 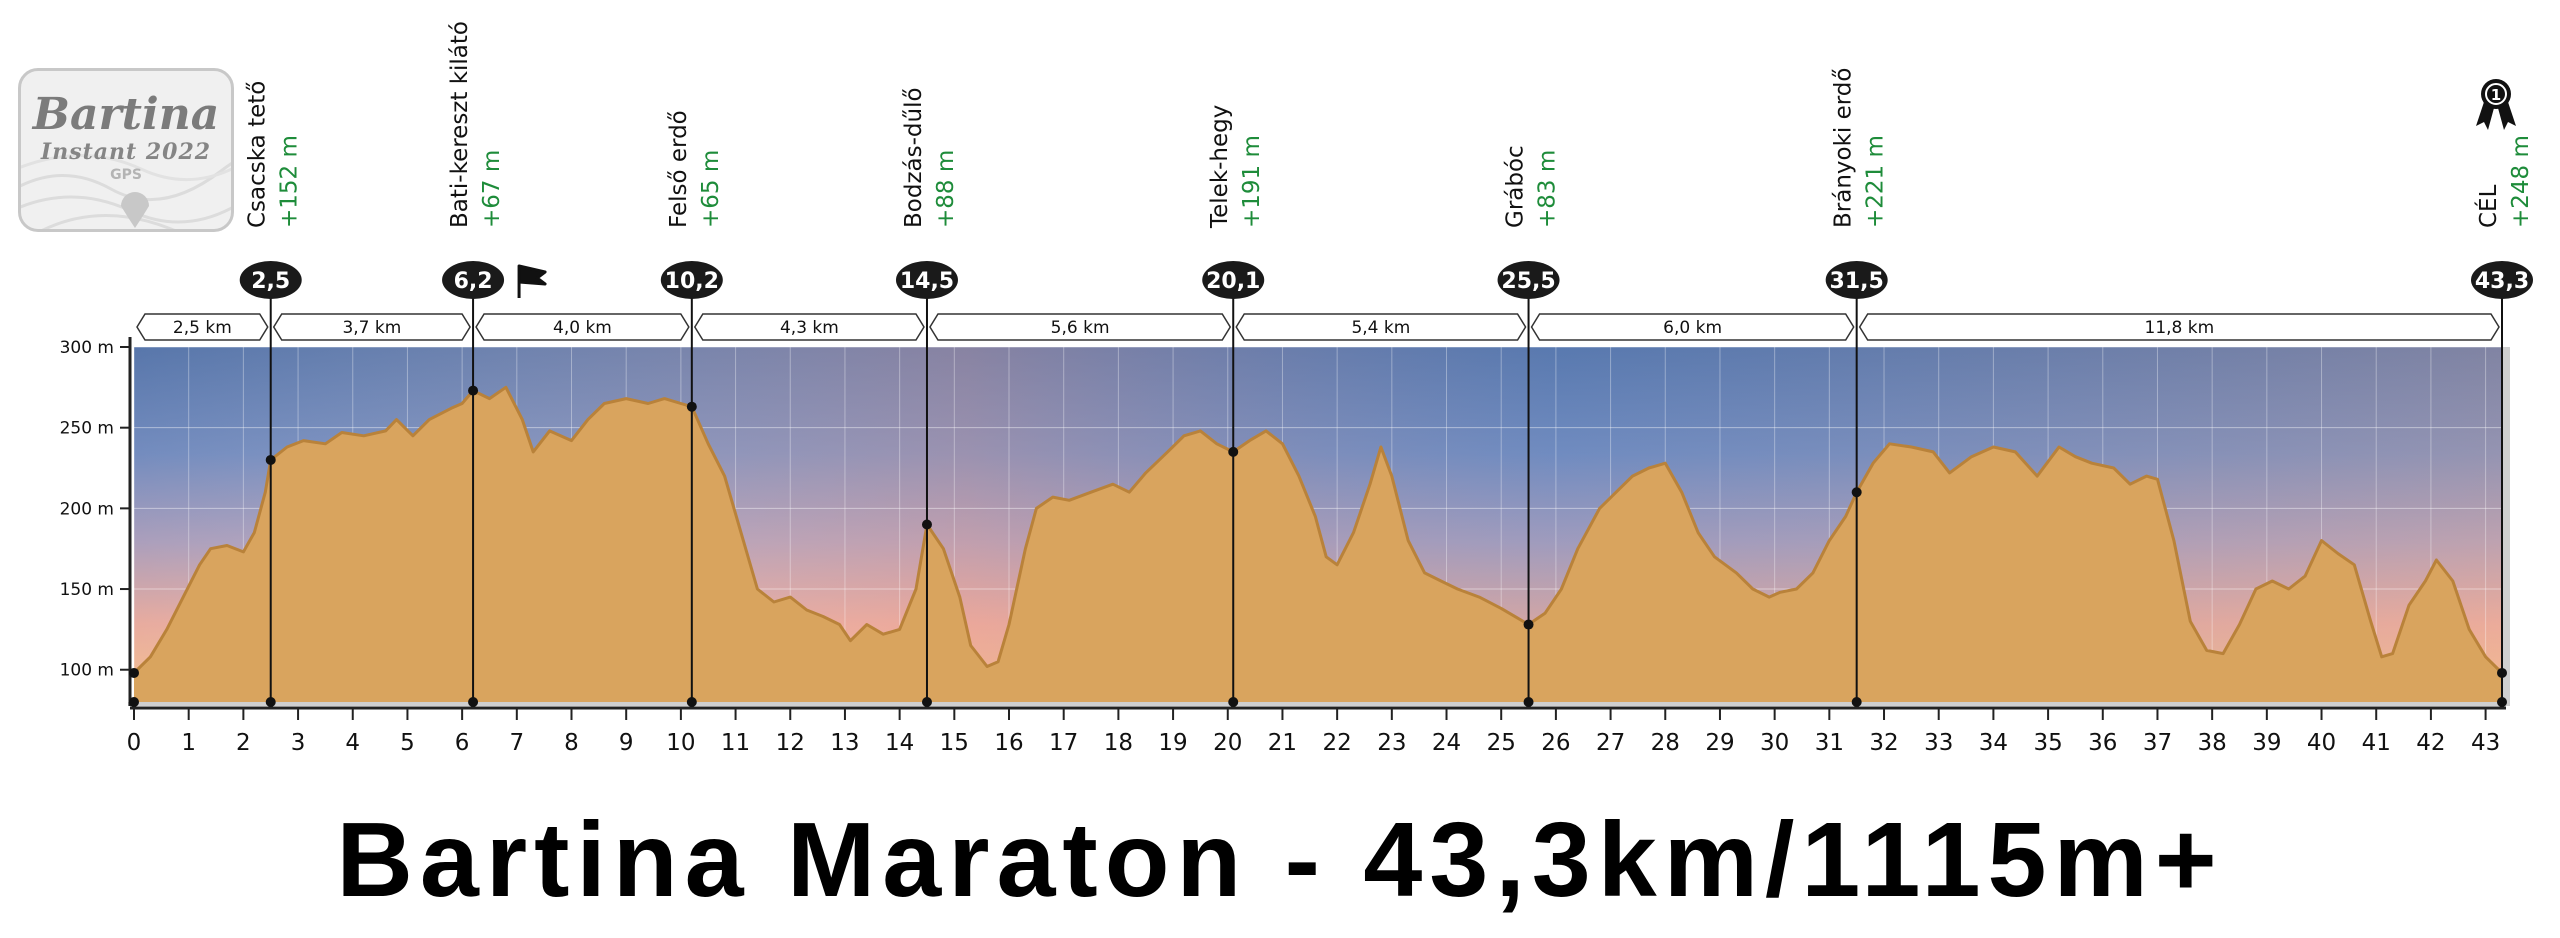 I want to click on segment-distance-label: 11,8 km, so click(x=2180, y=328).